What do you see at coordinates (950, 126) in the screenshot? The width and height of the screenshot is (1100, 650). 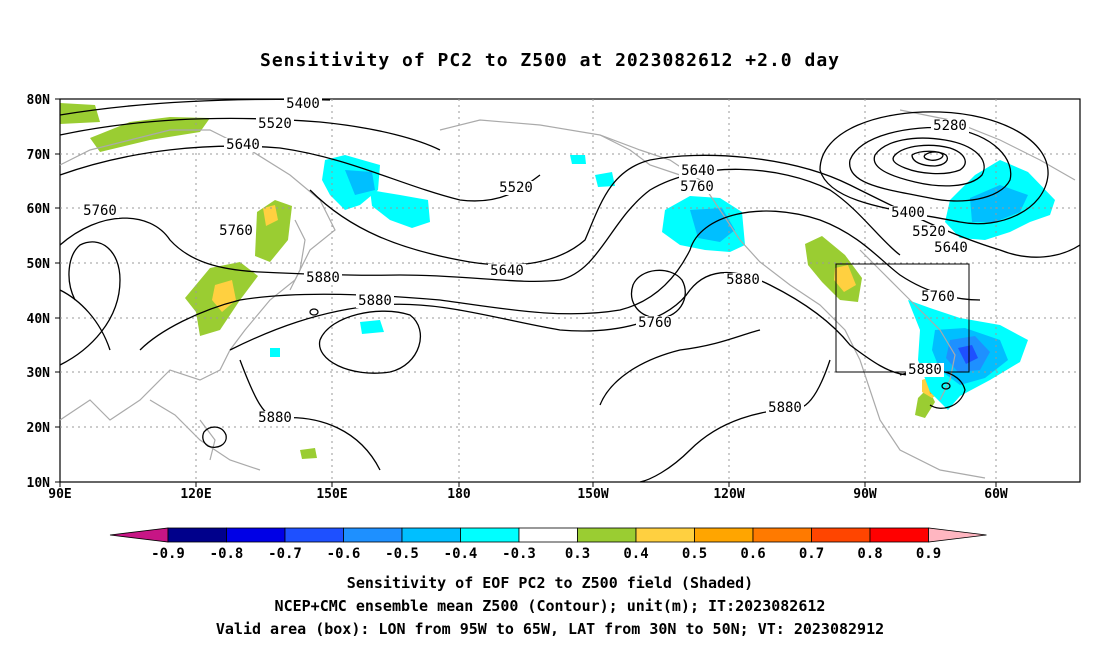 I see `contour-label: 5280` at bounding box center [950, 126].